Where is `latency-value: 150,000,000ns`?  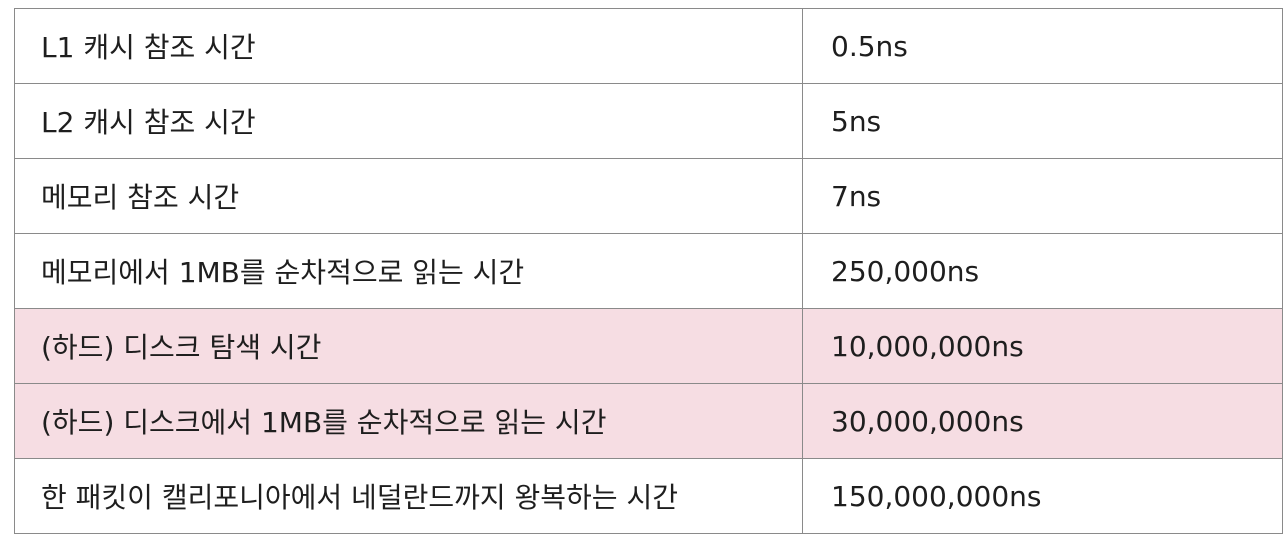 latency-value: 150,000,000ns is located at coordinates (1042, 496).